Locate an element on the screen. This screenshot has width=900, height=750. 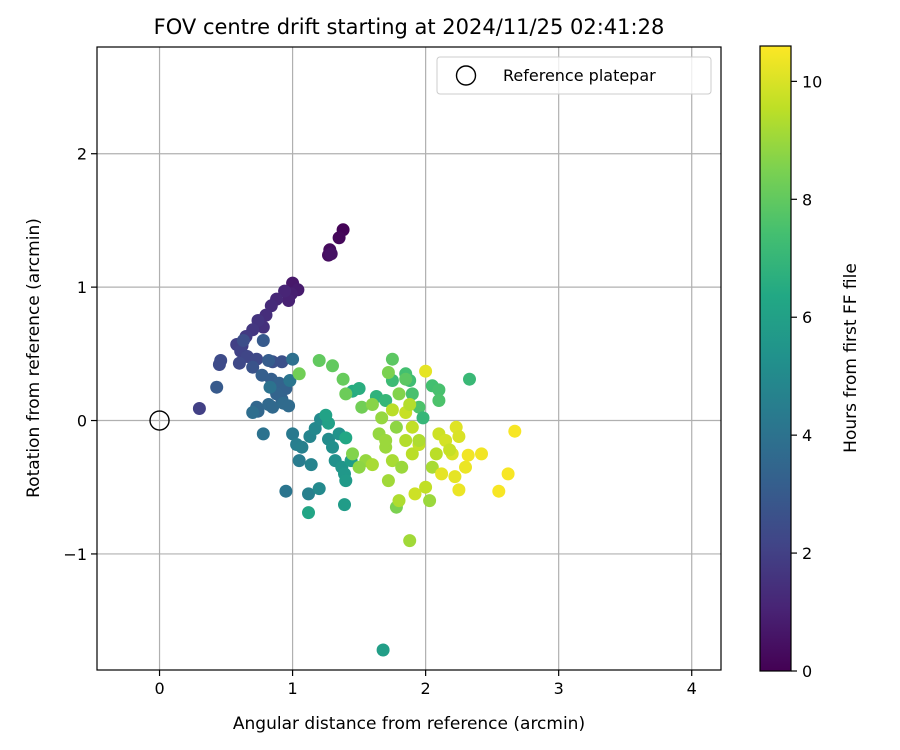
y-axis-ticks: −1 0 1 2 is located at coordinates (80, 354).